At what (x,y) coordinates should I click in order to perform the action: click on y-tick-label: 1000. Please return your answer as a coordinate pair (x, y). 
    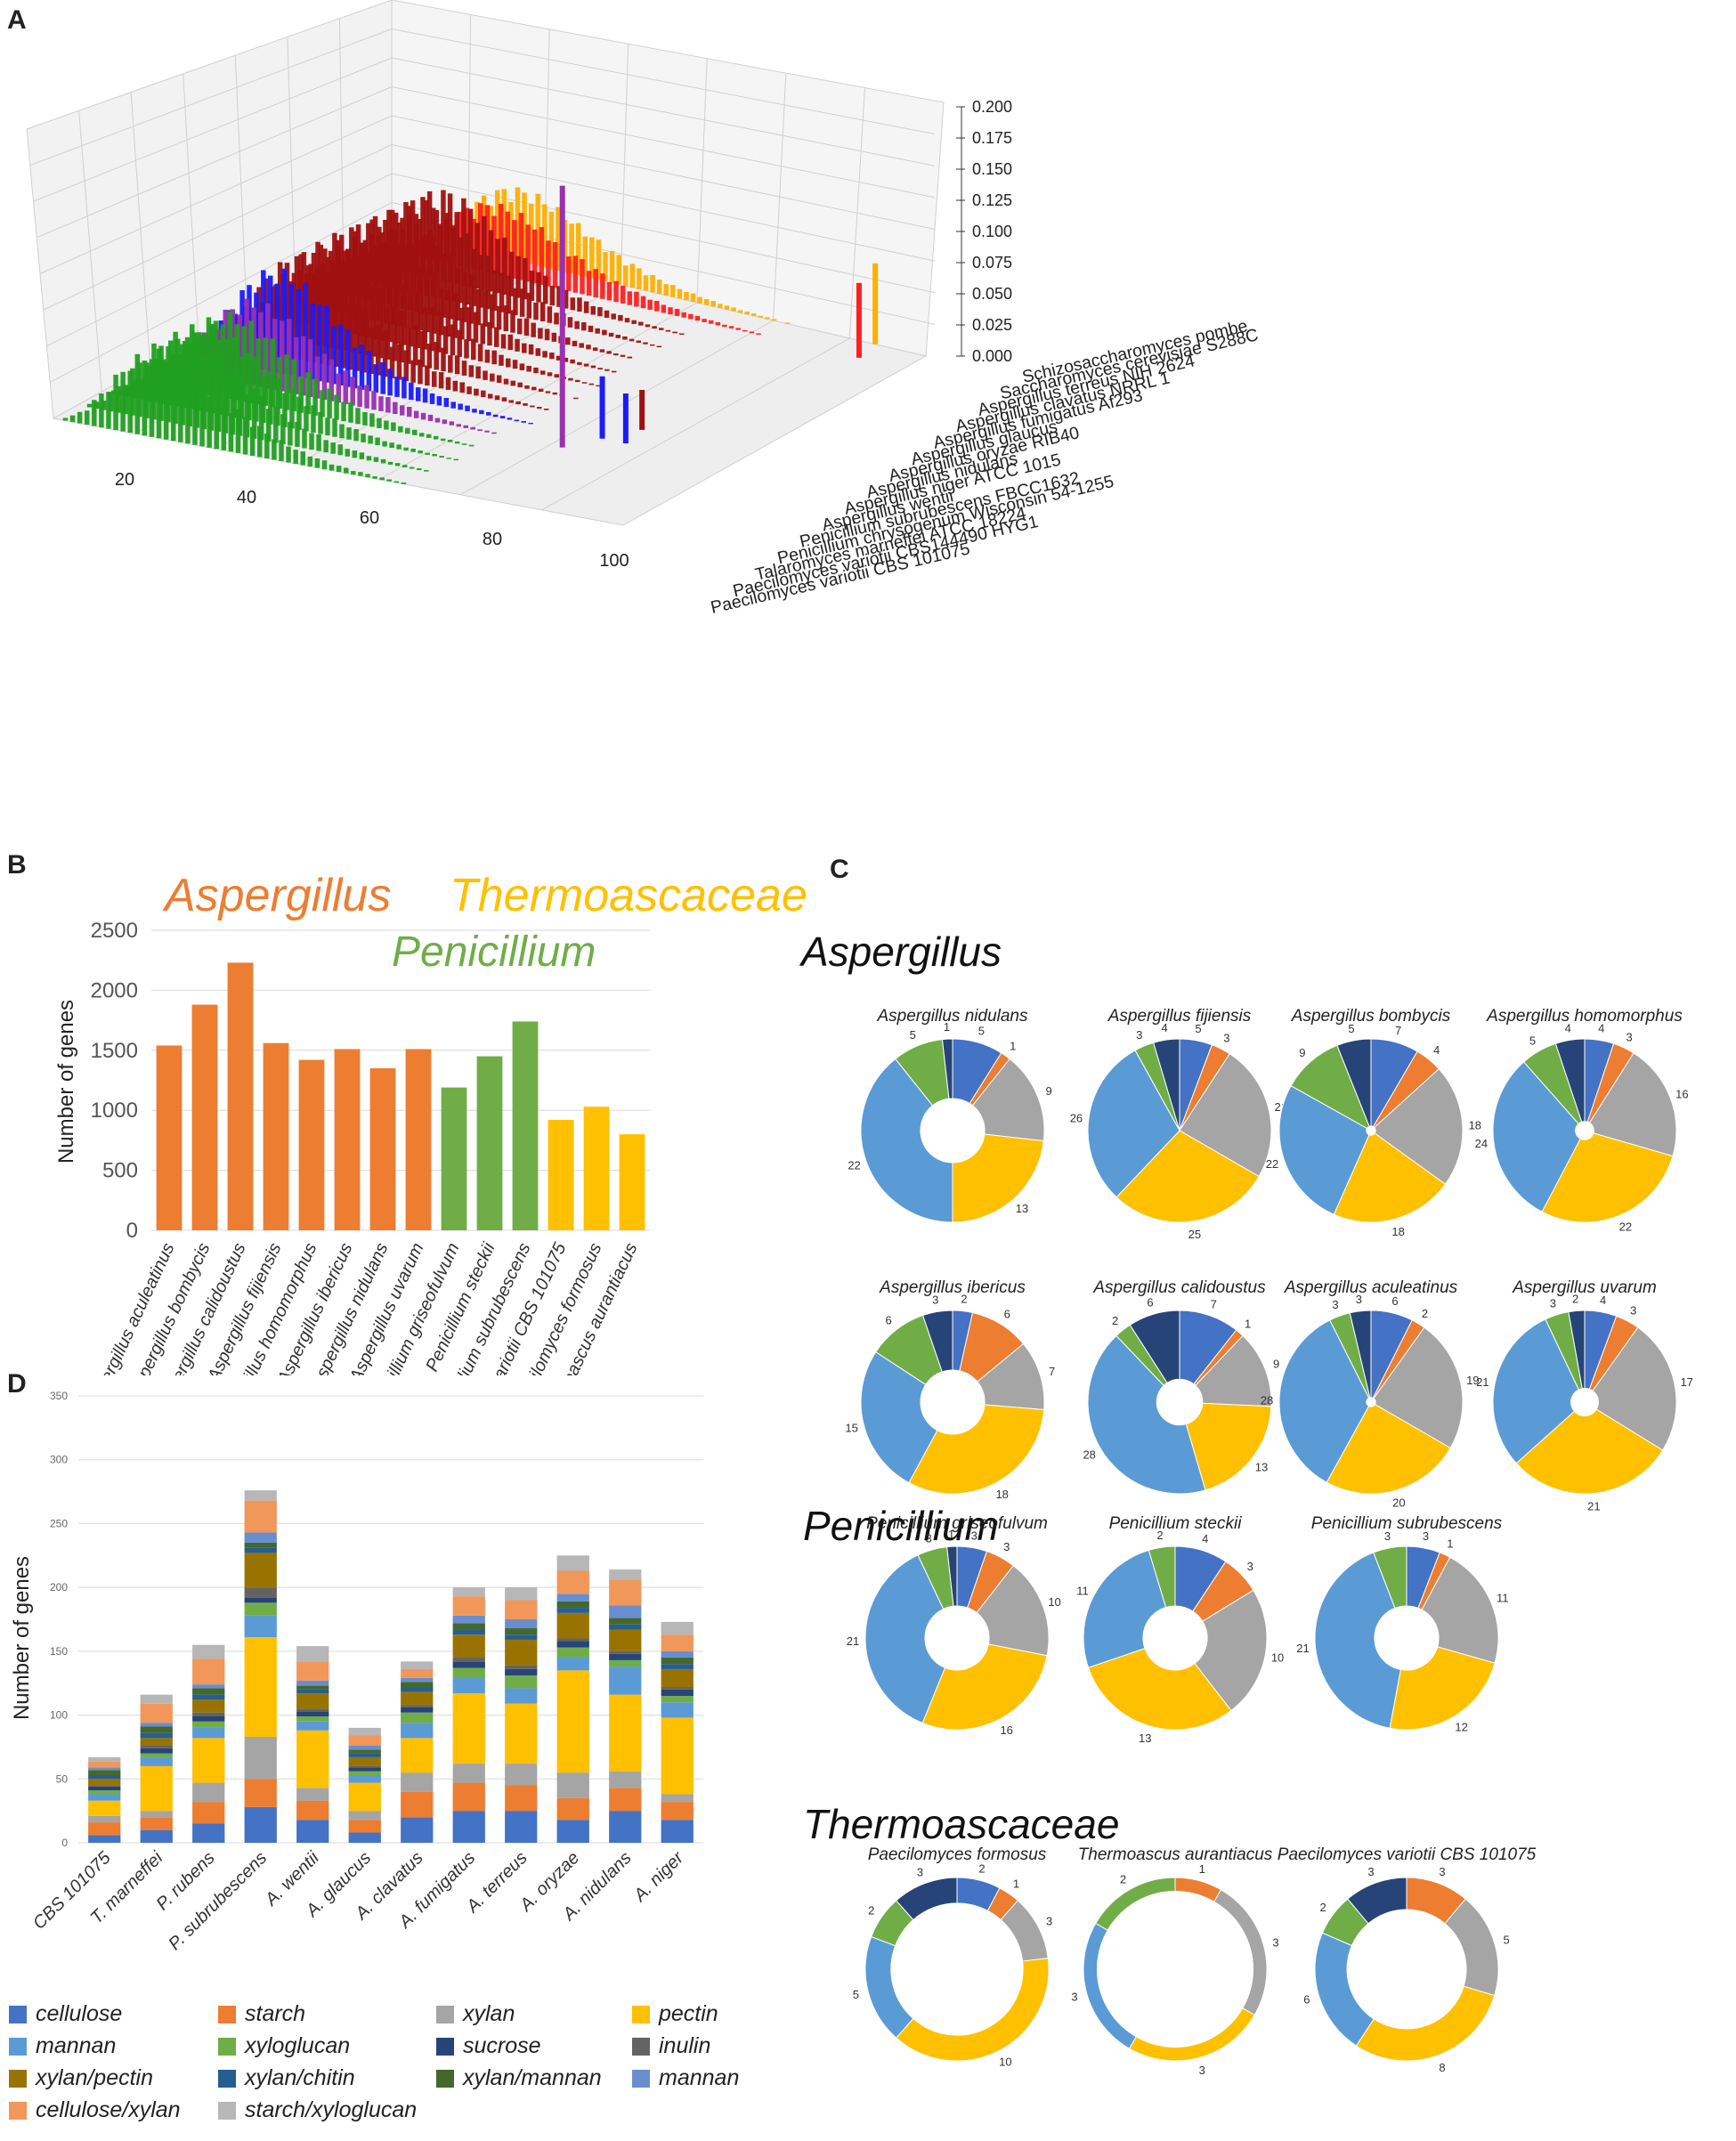
    Looking at the image, I should click on (114, 1111).